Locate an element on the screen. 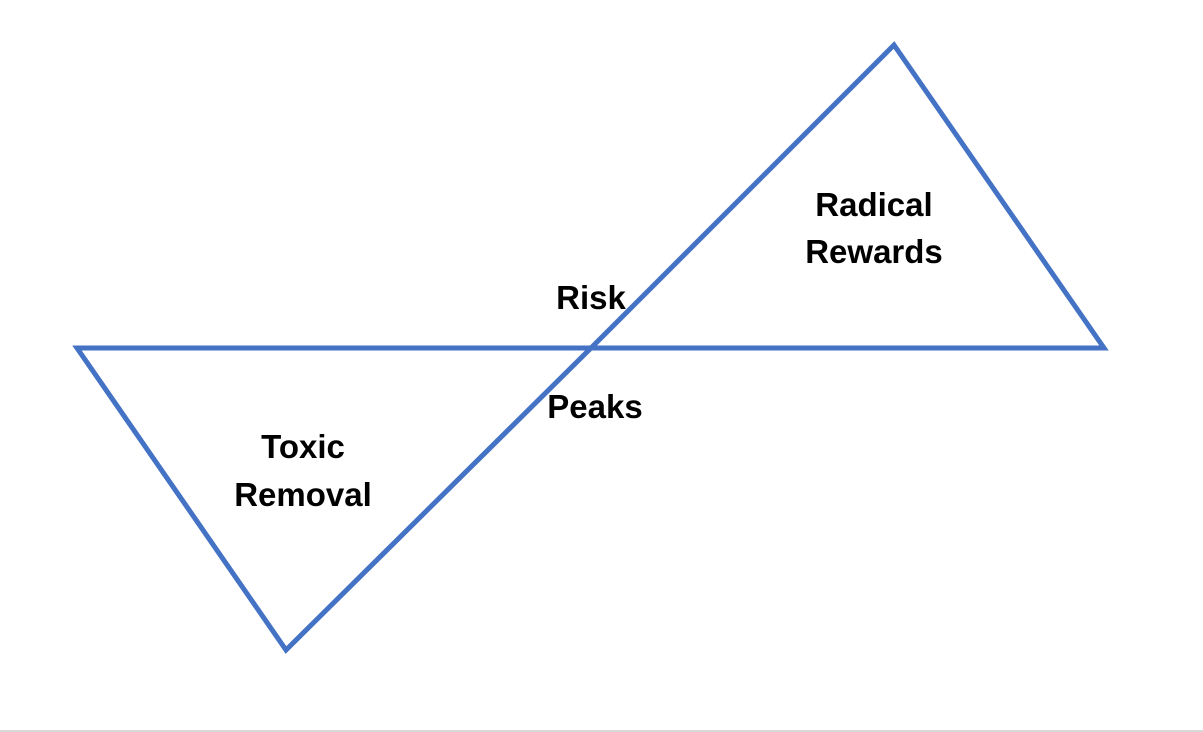 Image resolution: width=1203 pixels, height=732 pixels. upper-triangle-label-line1: Radical is located at coordinates (873, 204).